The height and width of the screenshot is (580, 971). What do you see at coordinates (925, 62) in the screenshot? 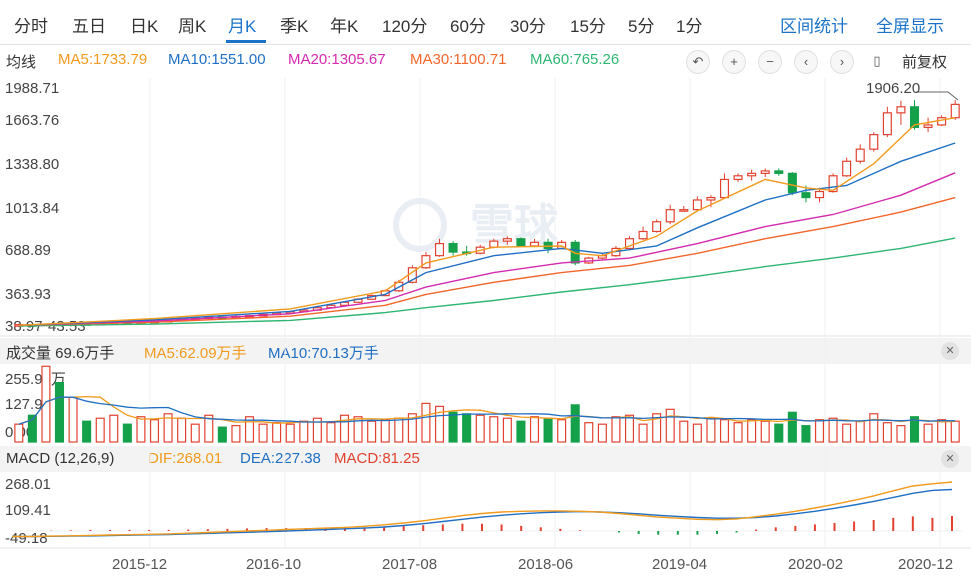
I see `adjust-mode: 前复权` at bounding box center [925, 62].